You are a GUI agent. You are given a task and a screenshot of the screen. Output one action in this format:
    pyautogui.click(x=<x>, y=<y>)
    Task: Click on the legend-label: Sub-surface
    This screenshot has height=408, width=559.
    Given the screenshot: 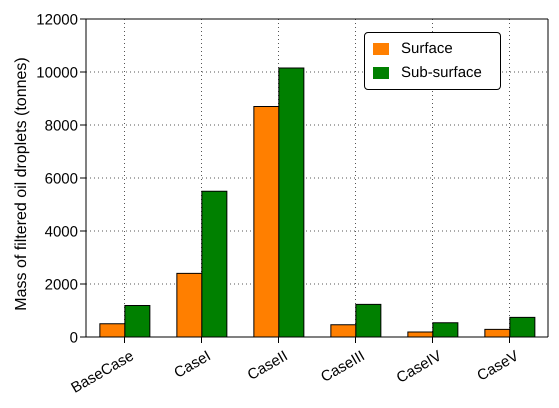 What is the action you would take?
    pyautogui.click(x=441, y=72)
    